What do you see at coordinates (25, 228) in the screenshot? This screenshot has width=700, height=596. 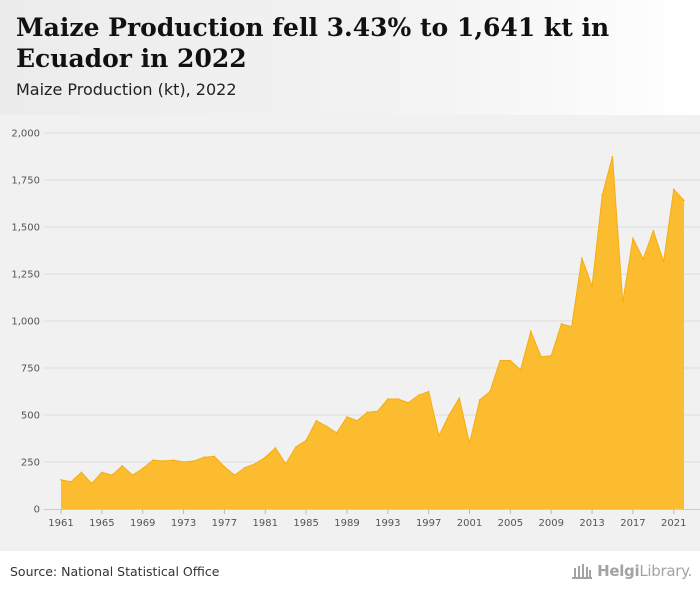 I see `y-tick-label: 1,500` at bounding box center [25, 228].